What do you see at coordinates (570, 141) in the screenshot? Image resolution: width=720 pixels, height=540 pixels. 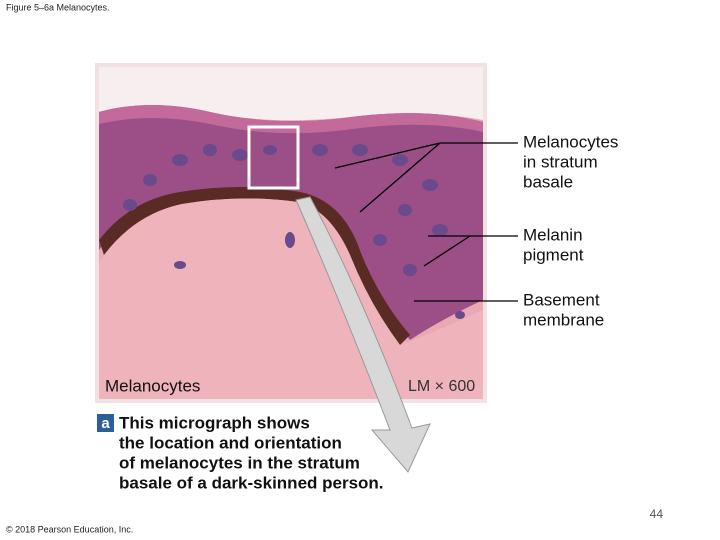 I see `callout-label: Melanocytes` at bounding box center [570, 141].